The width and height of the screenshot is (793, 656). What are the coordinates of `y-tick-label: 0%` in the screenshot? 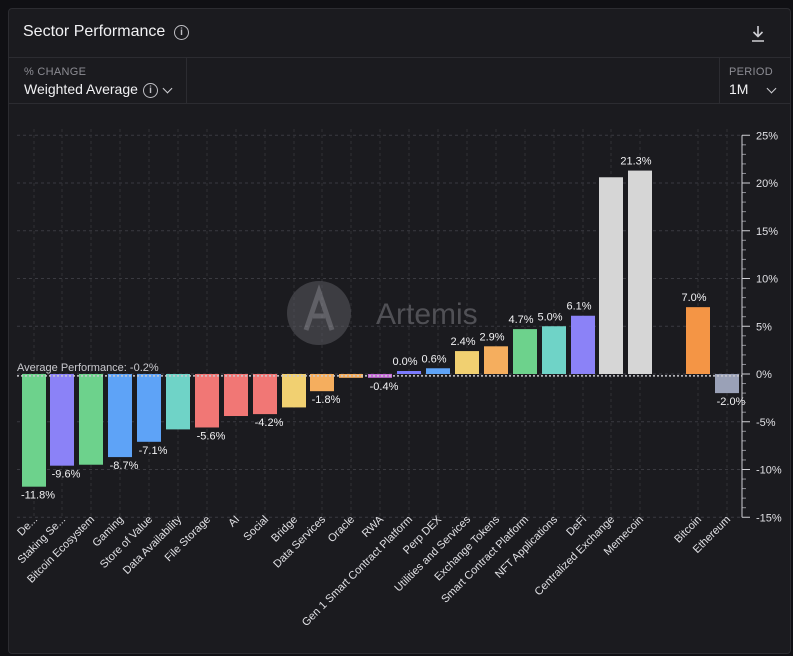 It's located at (764, 375).